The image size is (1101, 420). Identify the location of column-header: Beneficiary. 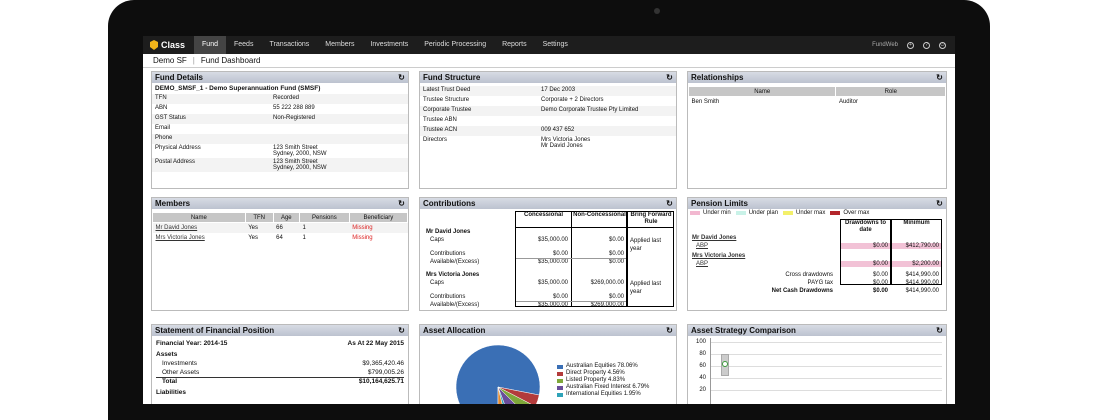
(378, 217).